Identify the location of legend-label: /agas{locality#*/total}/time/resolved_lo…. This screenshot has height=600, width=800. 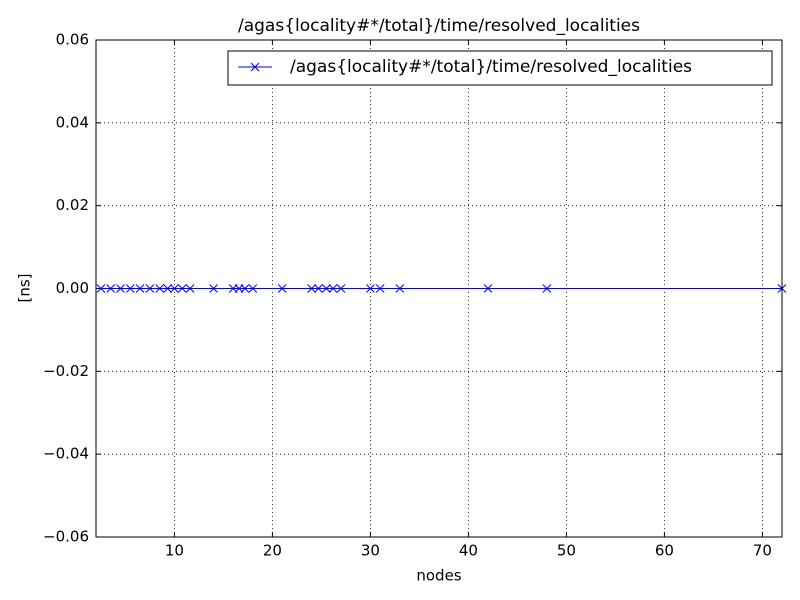
(491, 67).